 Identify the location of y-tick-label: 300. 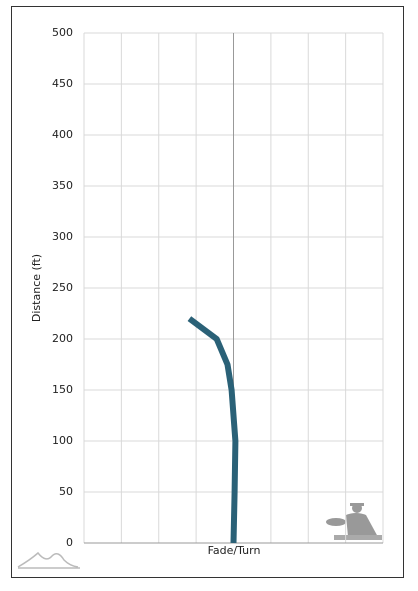
(62, 236).